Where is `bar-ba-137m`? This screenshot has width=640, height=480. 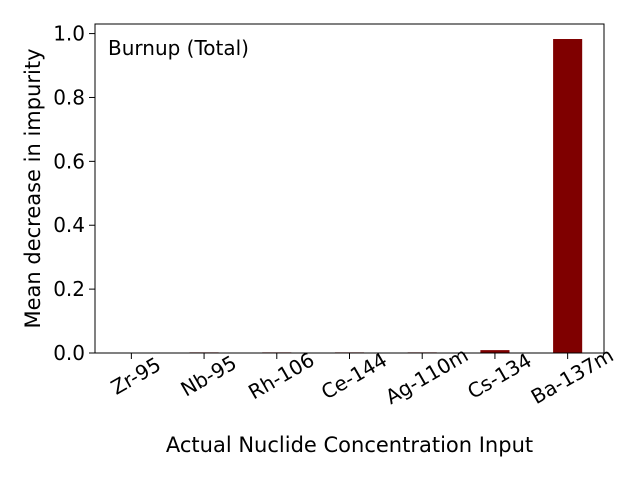 bar-ba-137m is located at coordinates (568, 196).